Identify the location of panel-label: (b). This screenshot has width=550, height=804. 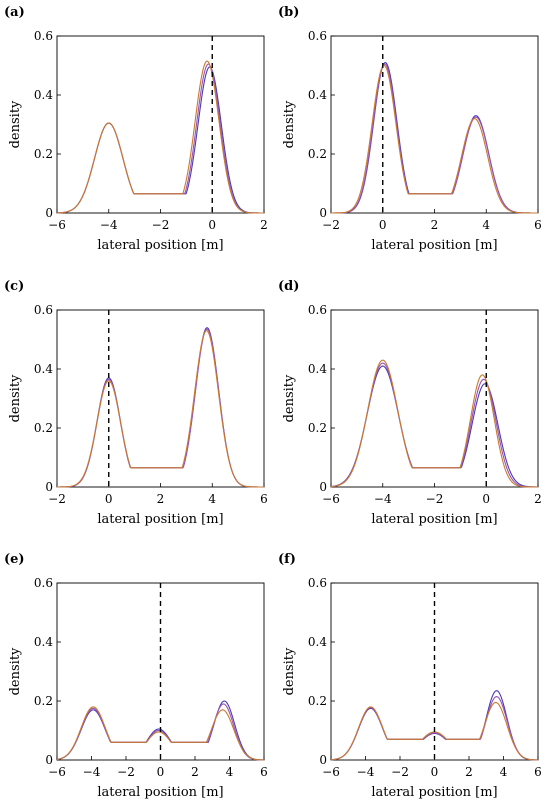
(288, 12).